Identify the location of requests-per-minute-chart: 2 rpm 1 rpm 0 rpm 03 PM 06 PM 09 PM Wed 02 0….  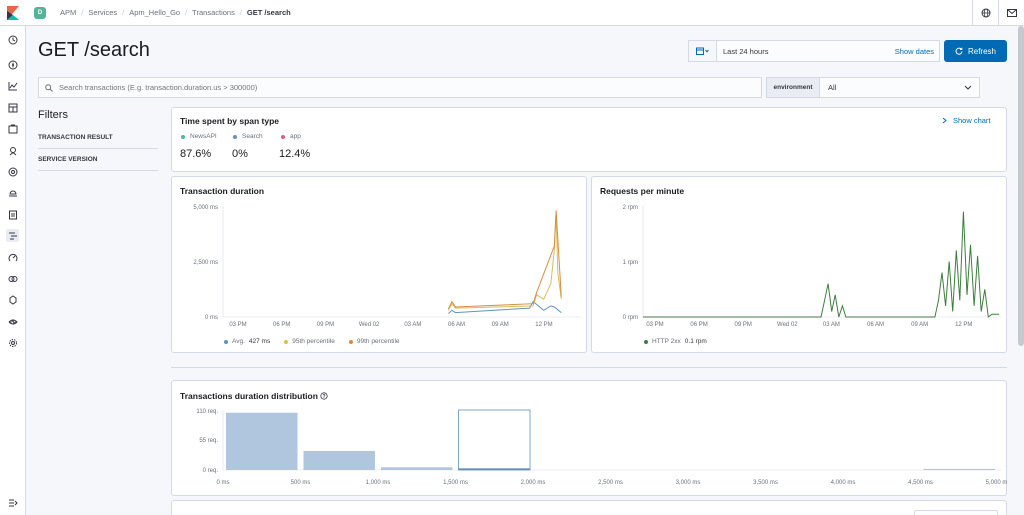
(799, 263).